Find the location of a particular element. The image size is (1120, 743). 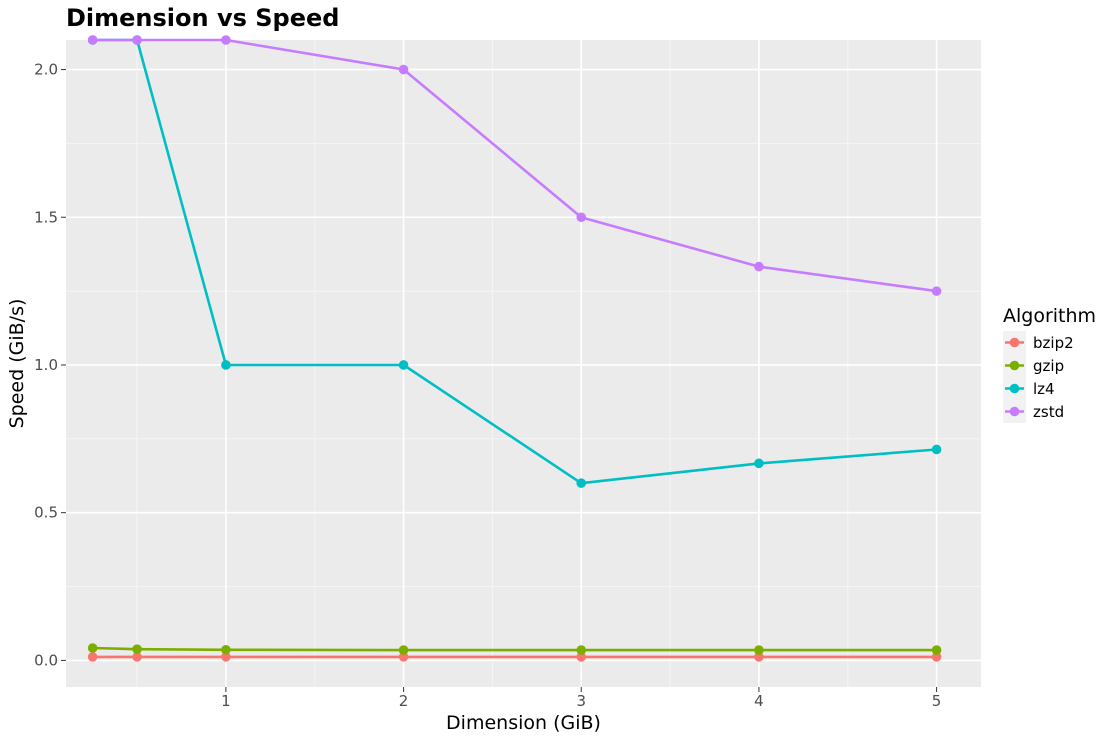

x-tick-label: 3 is located at coordinates (581, 701).